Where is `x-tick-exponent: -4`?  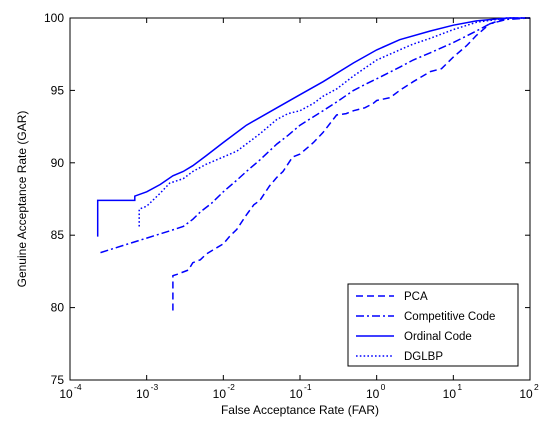
x-tick-exponent: -4 is located at coordinates (78, 387).